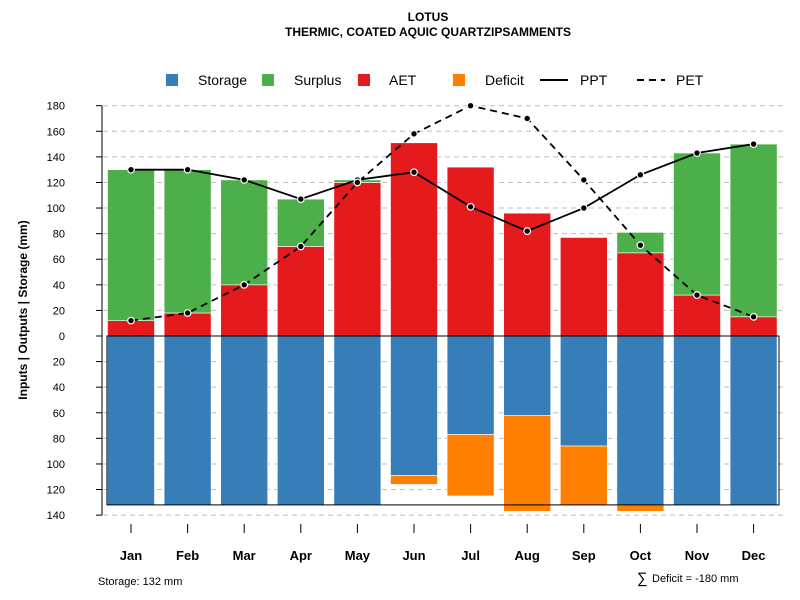 Image resolution: width=800 pixels, height=600 pixels. Describe the element at coordinates (268, 80) in the screenshot. I see `surplus-legend-swatch` at that location.